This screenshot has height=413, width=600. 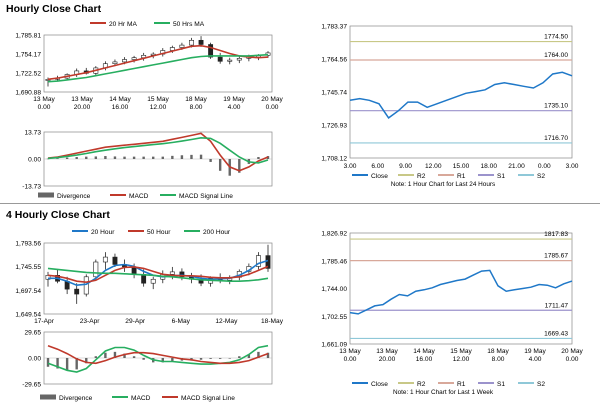 What do you see at coordinates (377, 166) in the screenshot?
I see `x-tick-label: 6.00` at bounding box center [377, 166].